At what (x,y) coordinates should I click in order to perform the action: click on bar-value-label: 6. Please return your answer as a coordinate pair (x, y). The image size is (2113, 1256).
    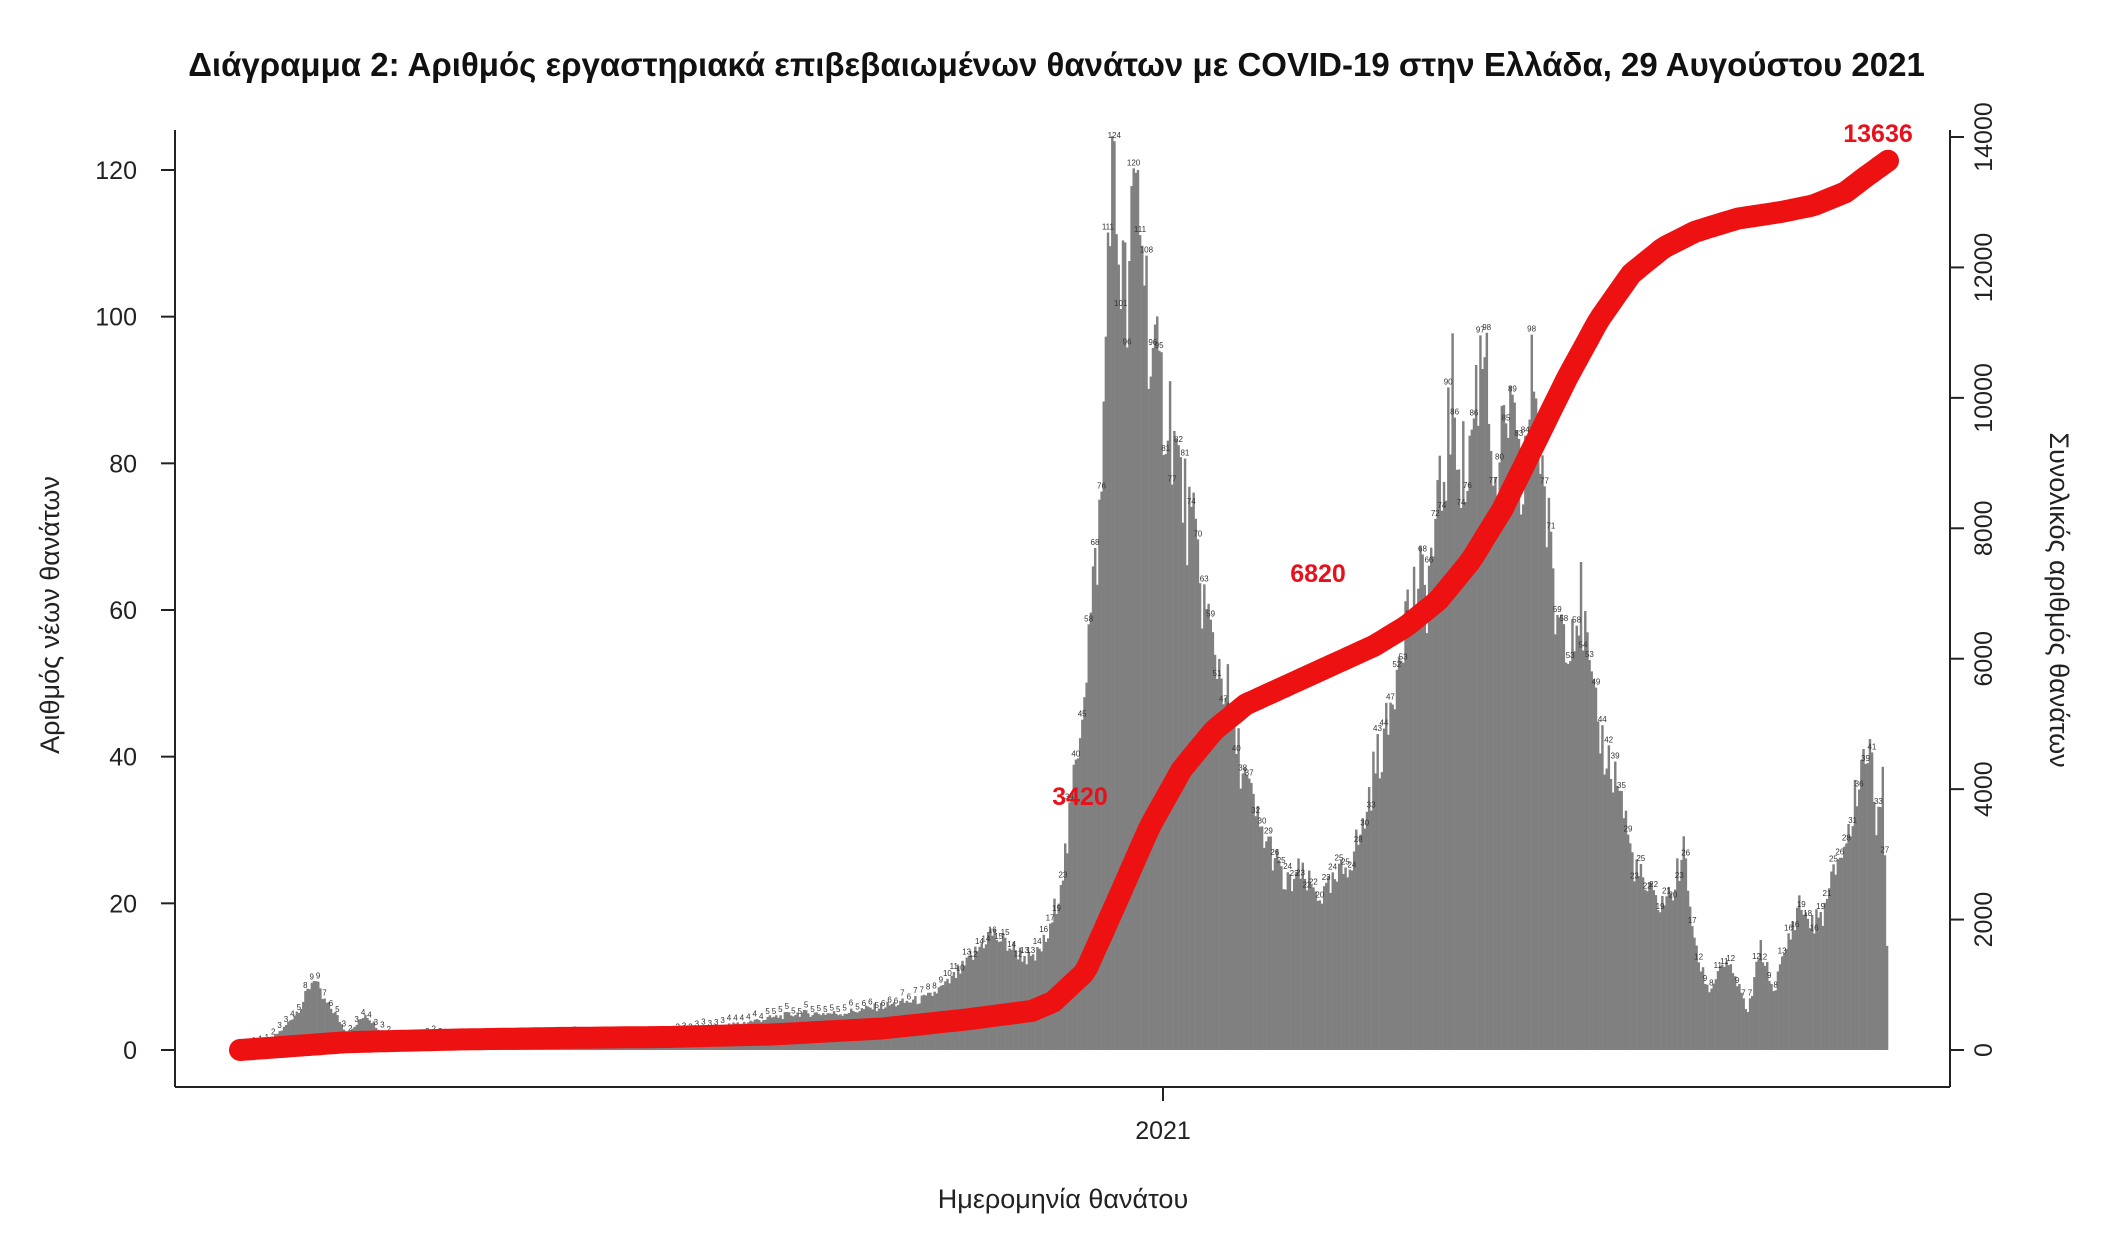
    Looking at the image, I should click on (870, 1002).